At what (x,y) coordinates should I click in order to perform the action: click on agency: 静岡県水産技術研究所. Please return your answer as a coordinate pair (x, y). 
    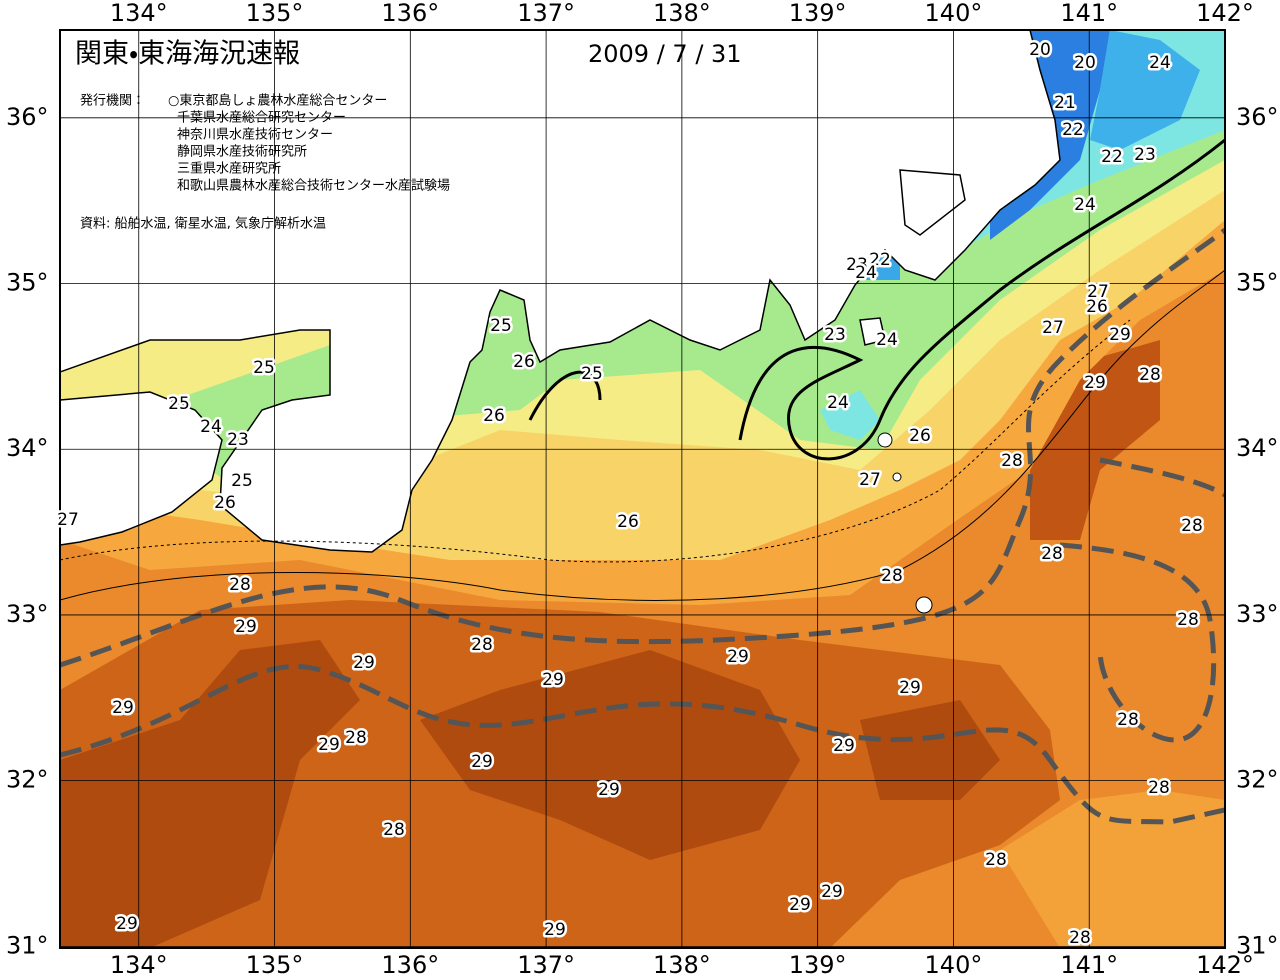
    Looking at the image, I should click on (242, 152).